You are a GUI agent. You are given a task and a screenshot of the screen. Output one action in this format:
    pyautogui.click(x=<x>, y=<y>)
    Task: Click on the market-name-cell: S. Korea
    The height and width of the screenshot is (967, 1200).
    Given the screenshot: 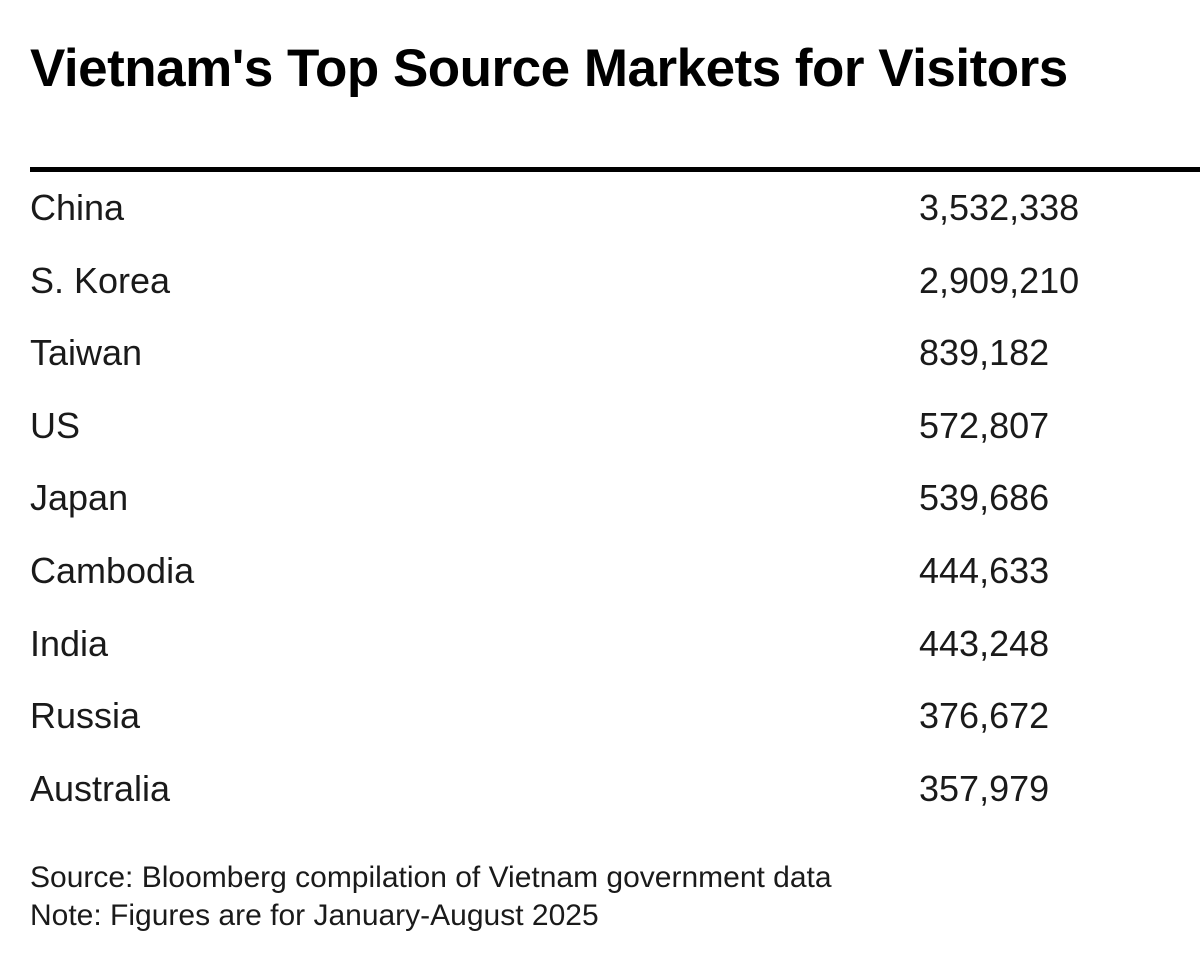 What is the action you would take?
    pyautogui.click(x=100, y=280)
    